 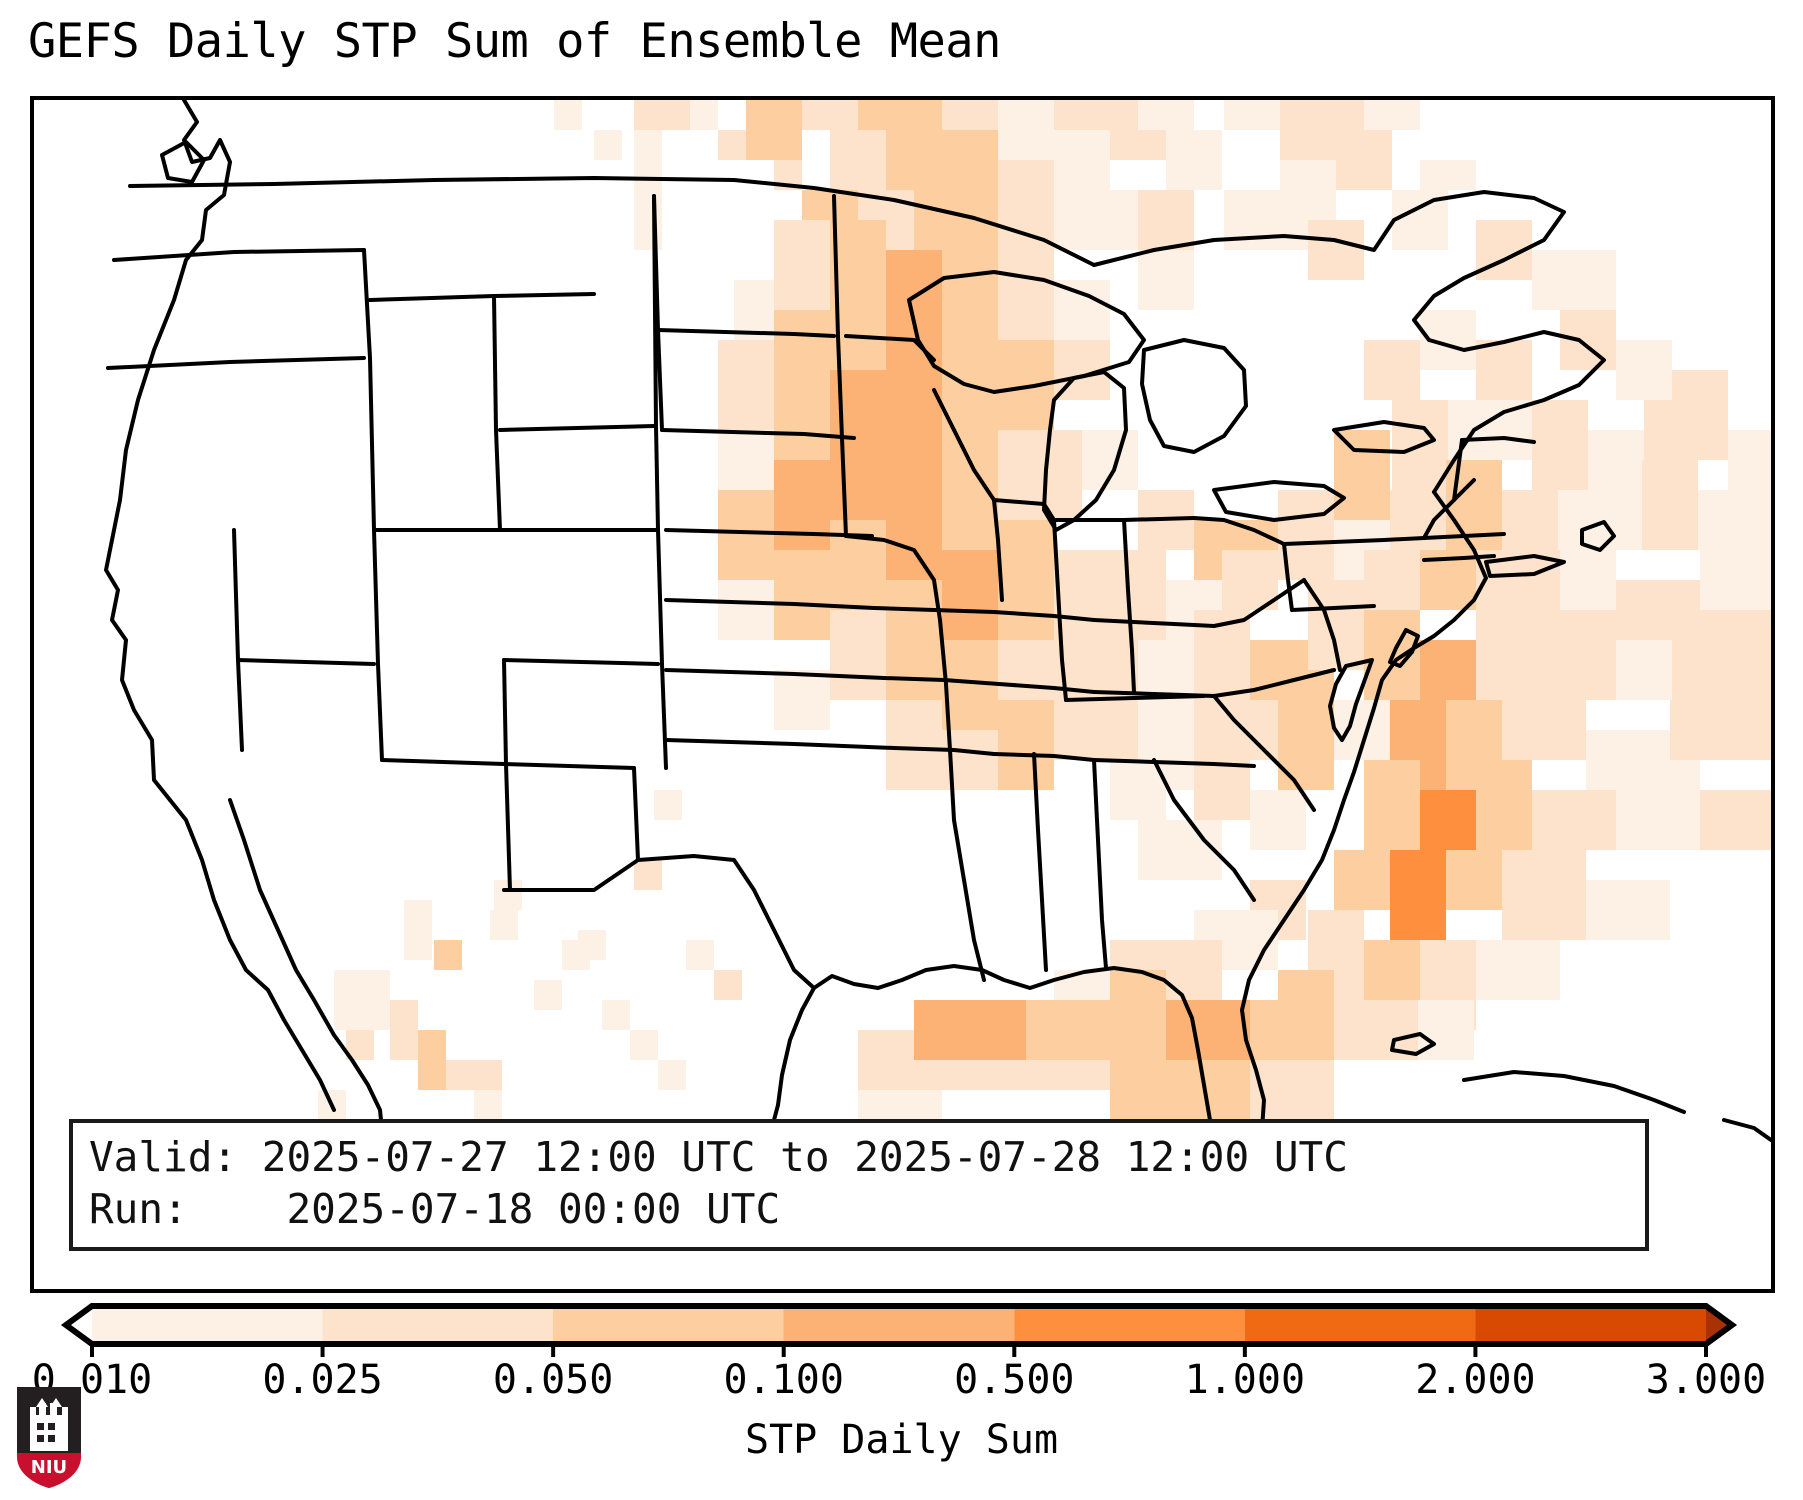 I want to click on long-island, so click(x=1525, y=566).